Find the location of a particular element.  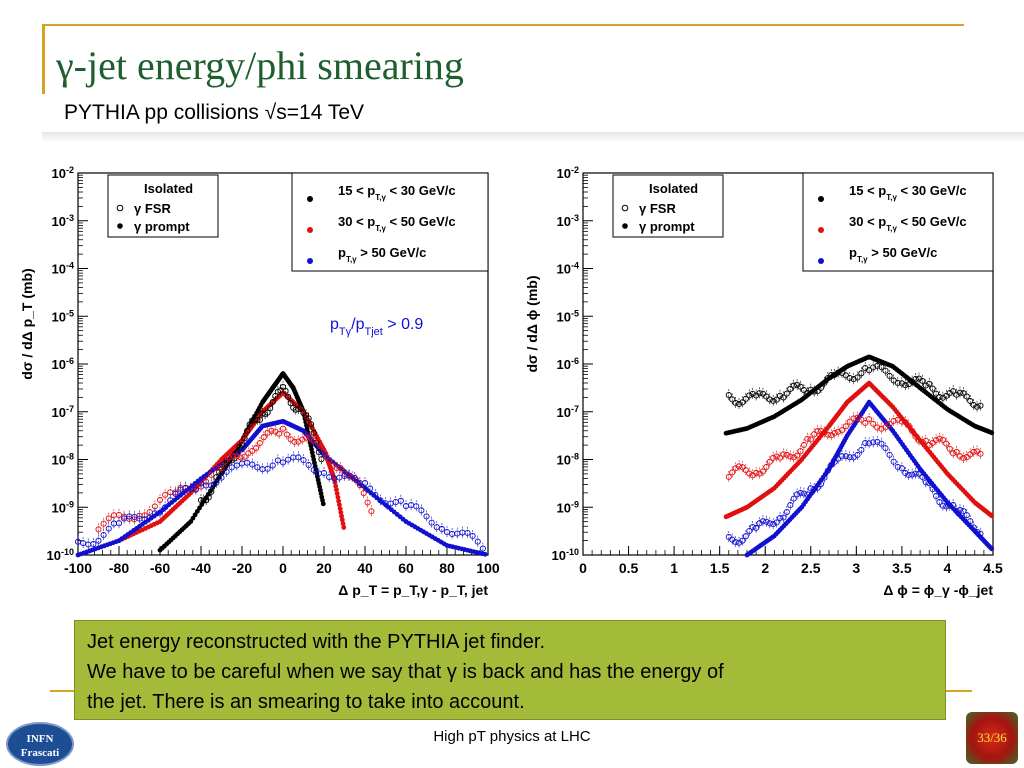

cut-annotation: pTγ/pTjet > 0.9 is located at coordinates (376, 327).